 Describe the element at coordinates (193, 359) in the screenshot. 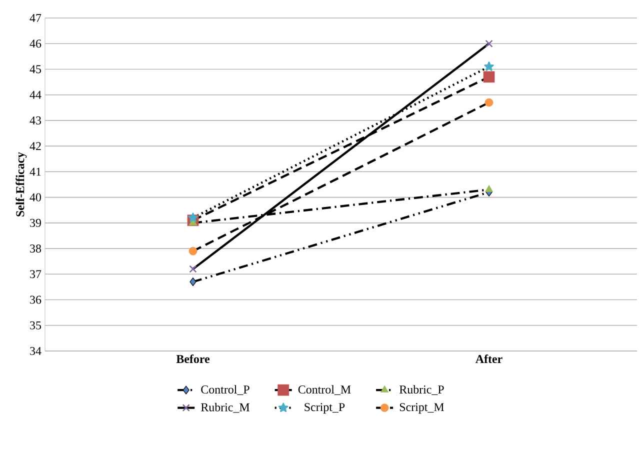

I see `x-tick-label: Before` at that location.